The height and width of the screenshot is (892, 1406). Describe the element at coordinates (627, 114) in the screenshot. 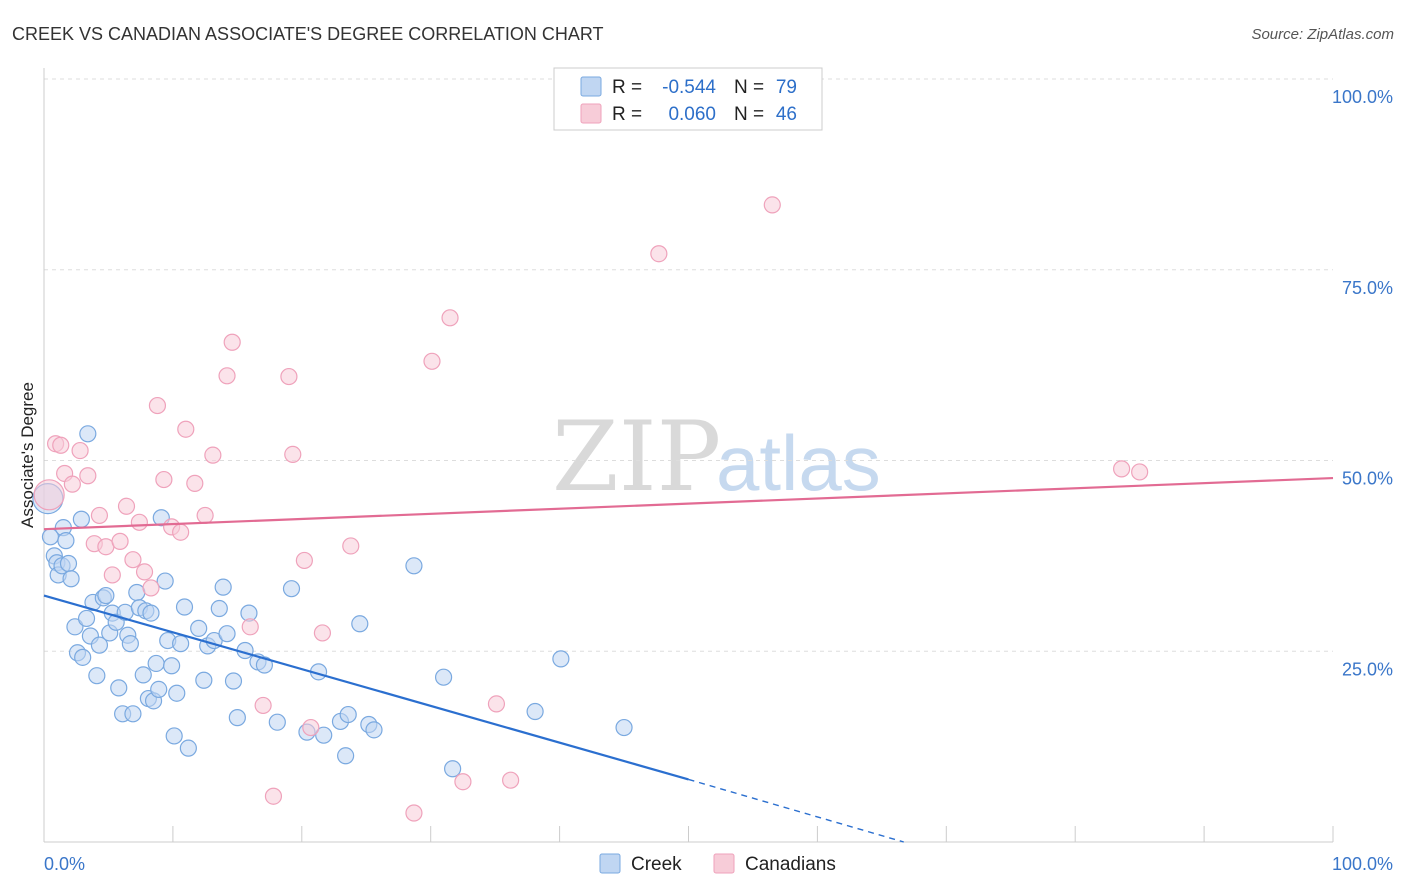

I see `canadians-r-label: R =` at that location.